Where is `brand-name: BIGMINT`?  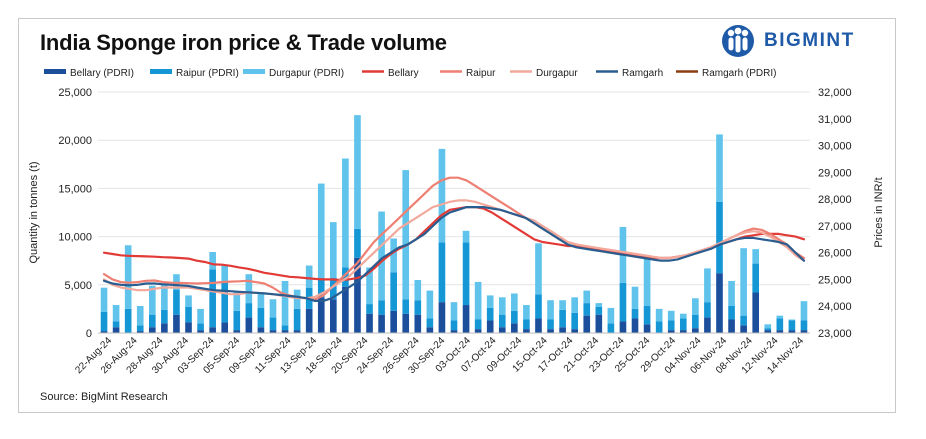 brand-name: BIGMINT is located at coordinates (809, 40).